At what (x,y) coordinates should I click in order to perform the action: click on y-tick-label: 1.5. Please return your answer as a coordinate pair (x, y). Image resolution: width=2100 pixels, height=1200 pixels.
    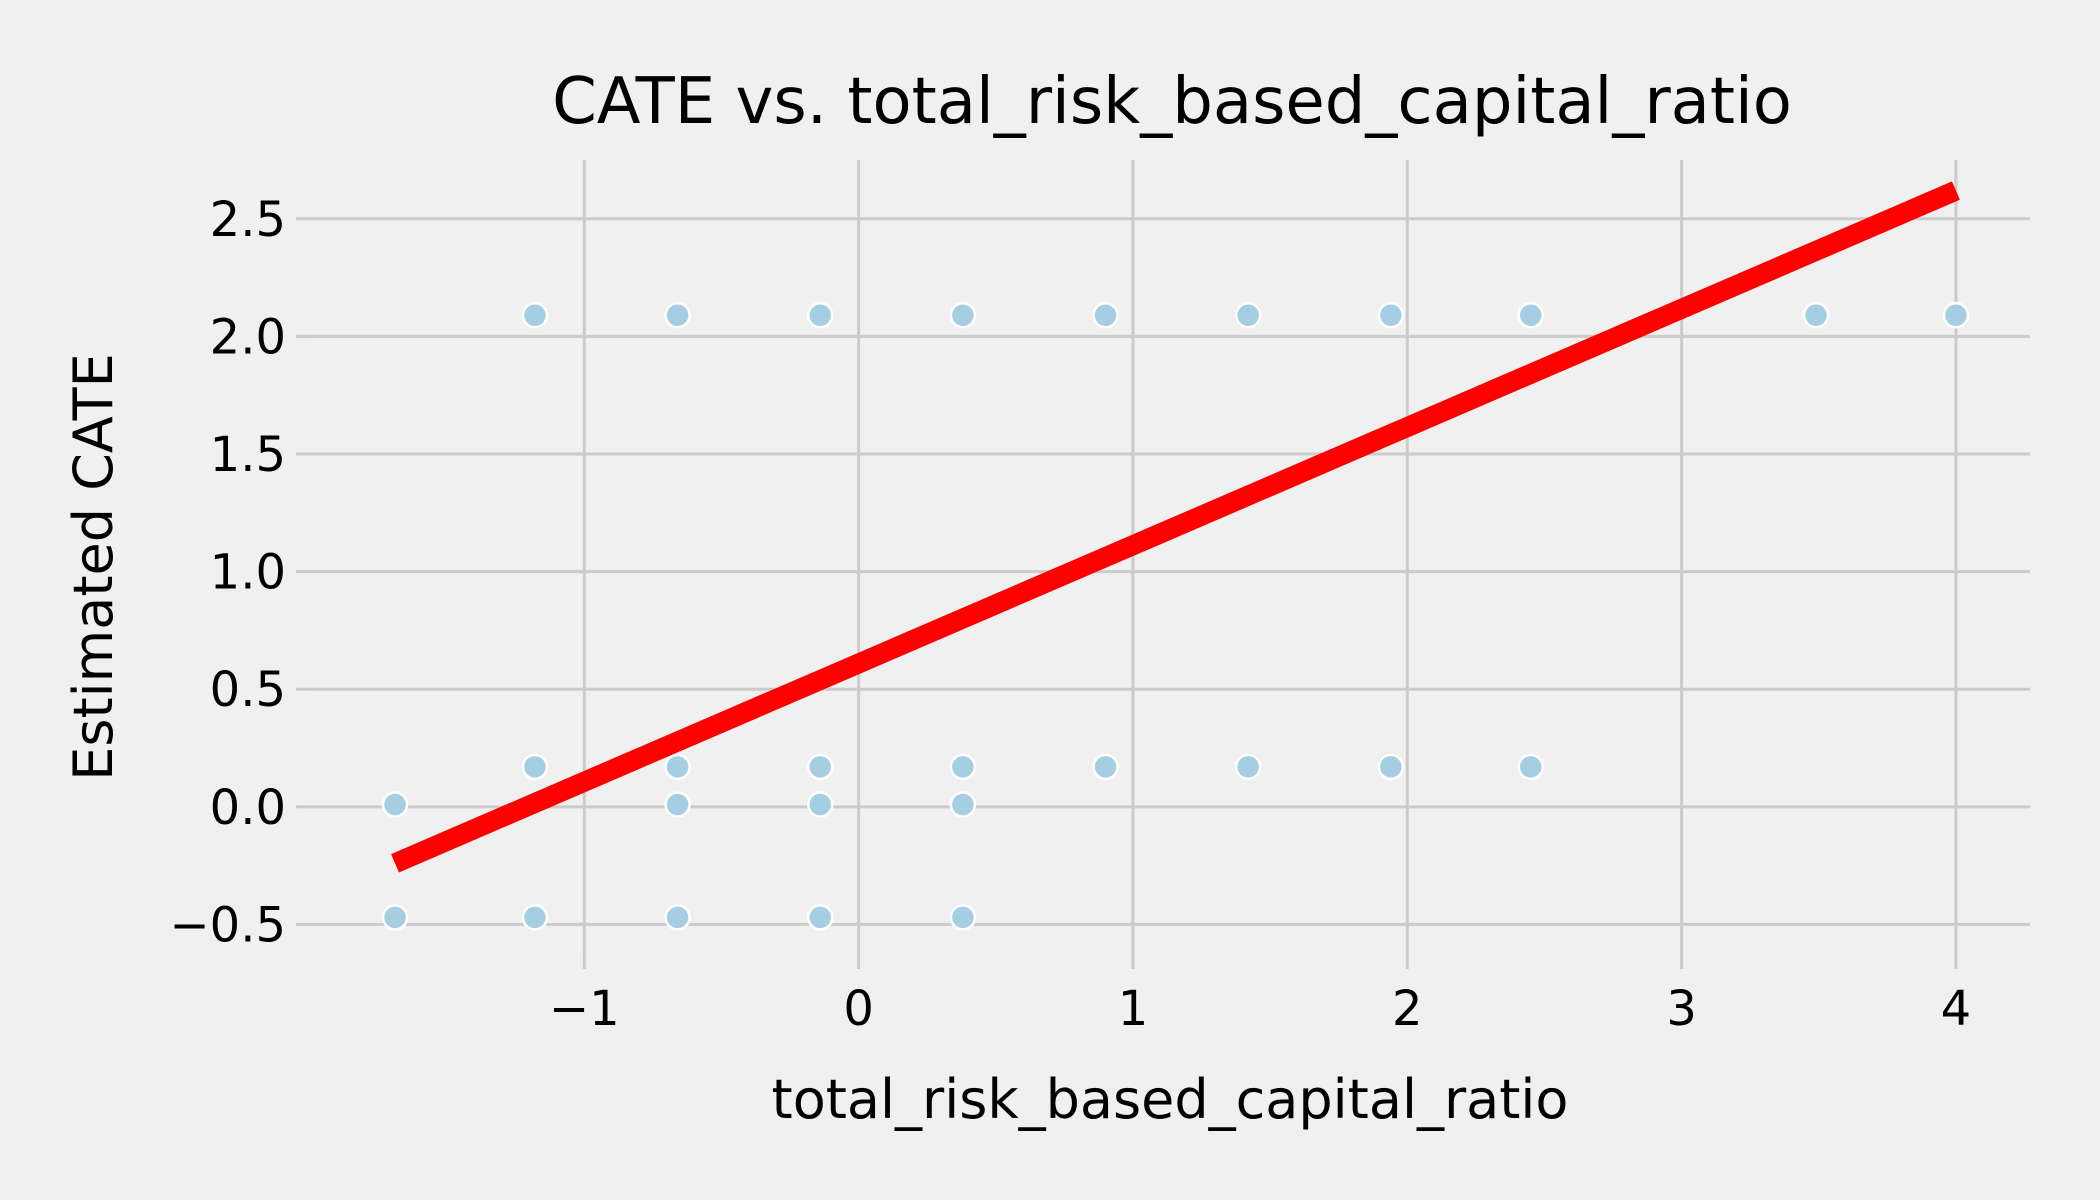
    Looking at the image, I should click on (248, 455).